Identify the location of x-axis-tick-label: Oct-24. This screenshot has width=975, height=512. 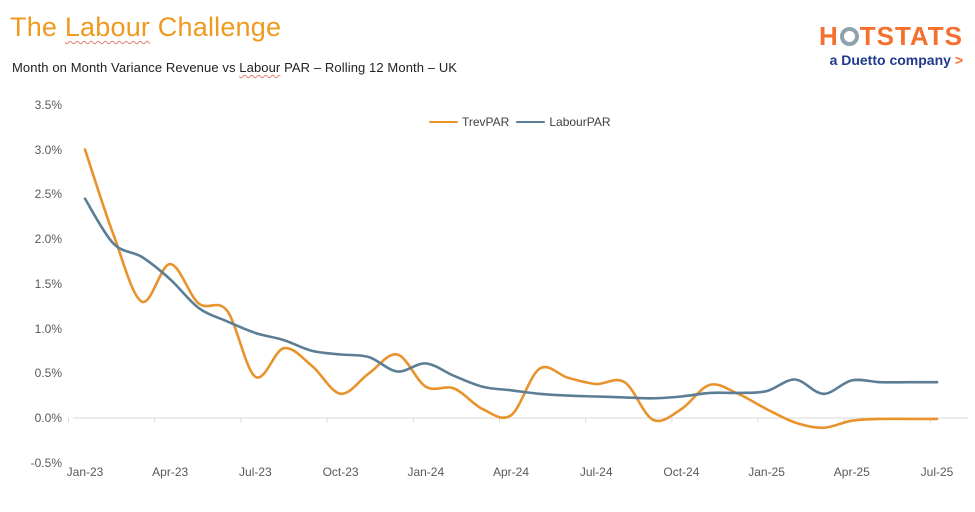
(681, 472).